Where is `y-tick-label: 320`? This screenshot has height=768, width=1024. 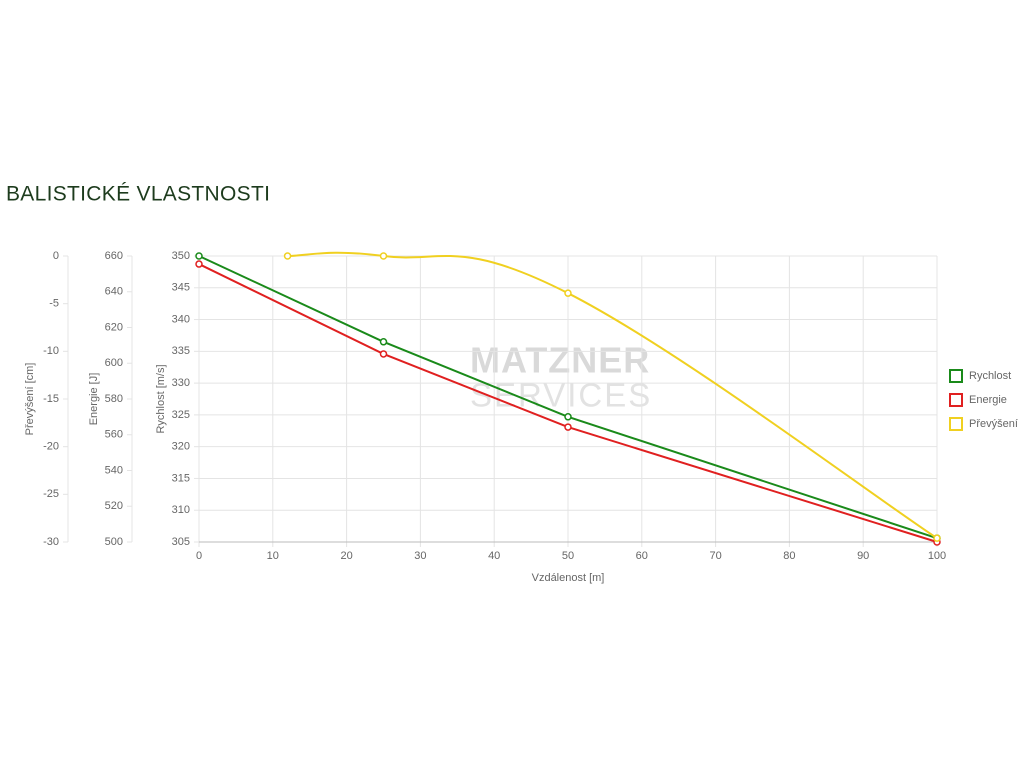
y-tick-label: 320 is located at coordinates (181, 447).